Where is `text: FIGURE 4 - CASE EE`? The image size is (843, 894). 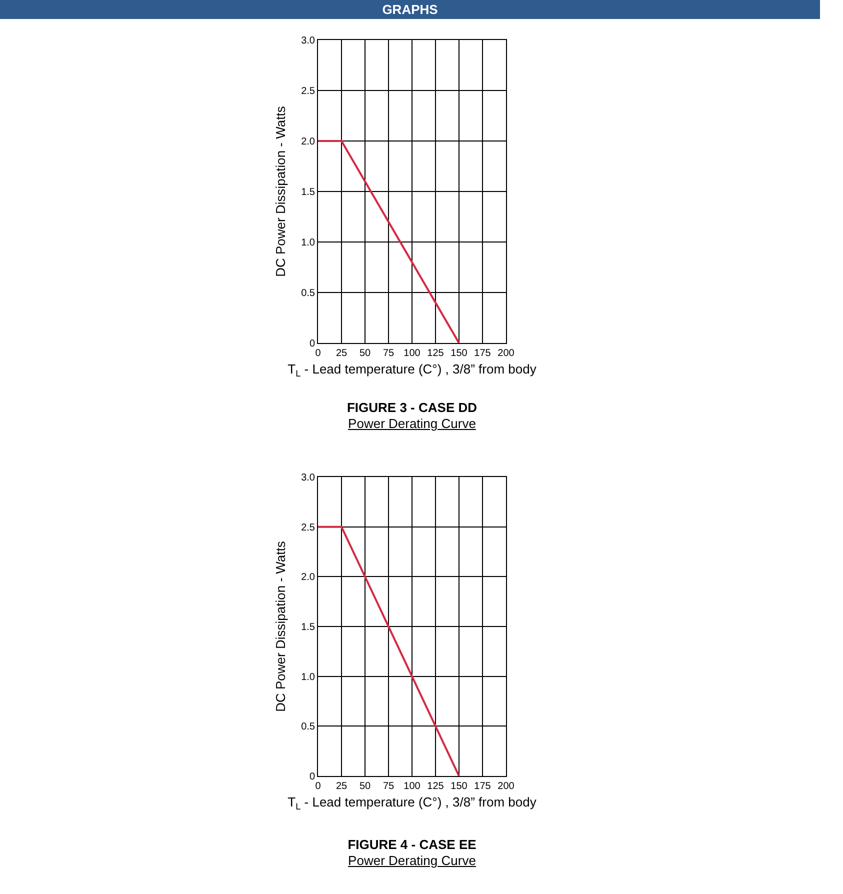 text: FIGURE 4 - CASE EE is located at coordinates (412, 844).